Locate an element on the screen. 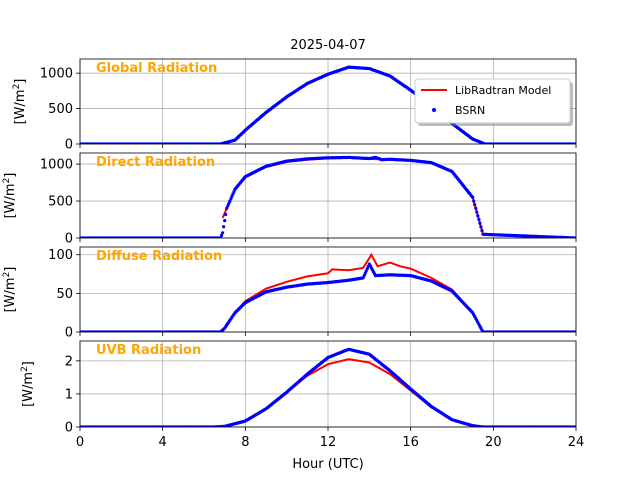 This screenshot has height=480, width=640. x-tick-label: 4 is located at coordinates (163, 442).